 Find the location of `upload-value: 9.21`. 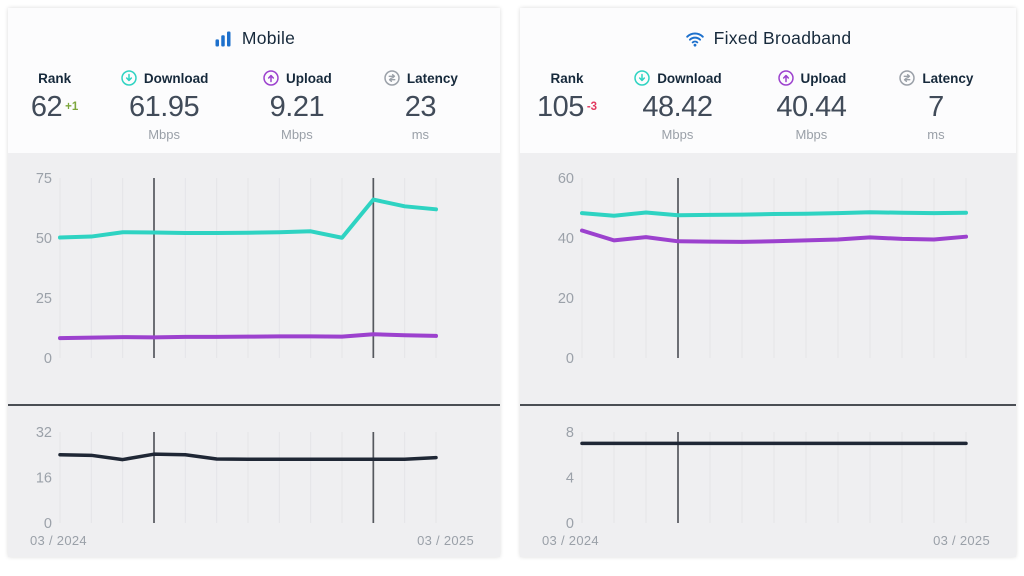

upload-value: 9.21 is located at coordinates (297, 107).